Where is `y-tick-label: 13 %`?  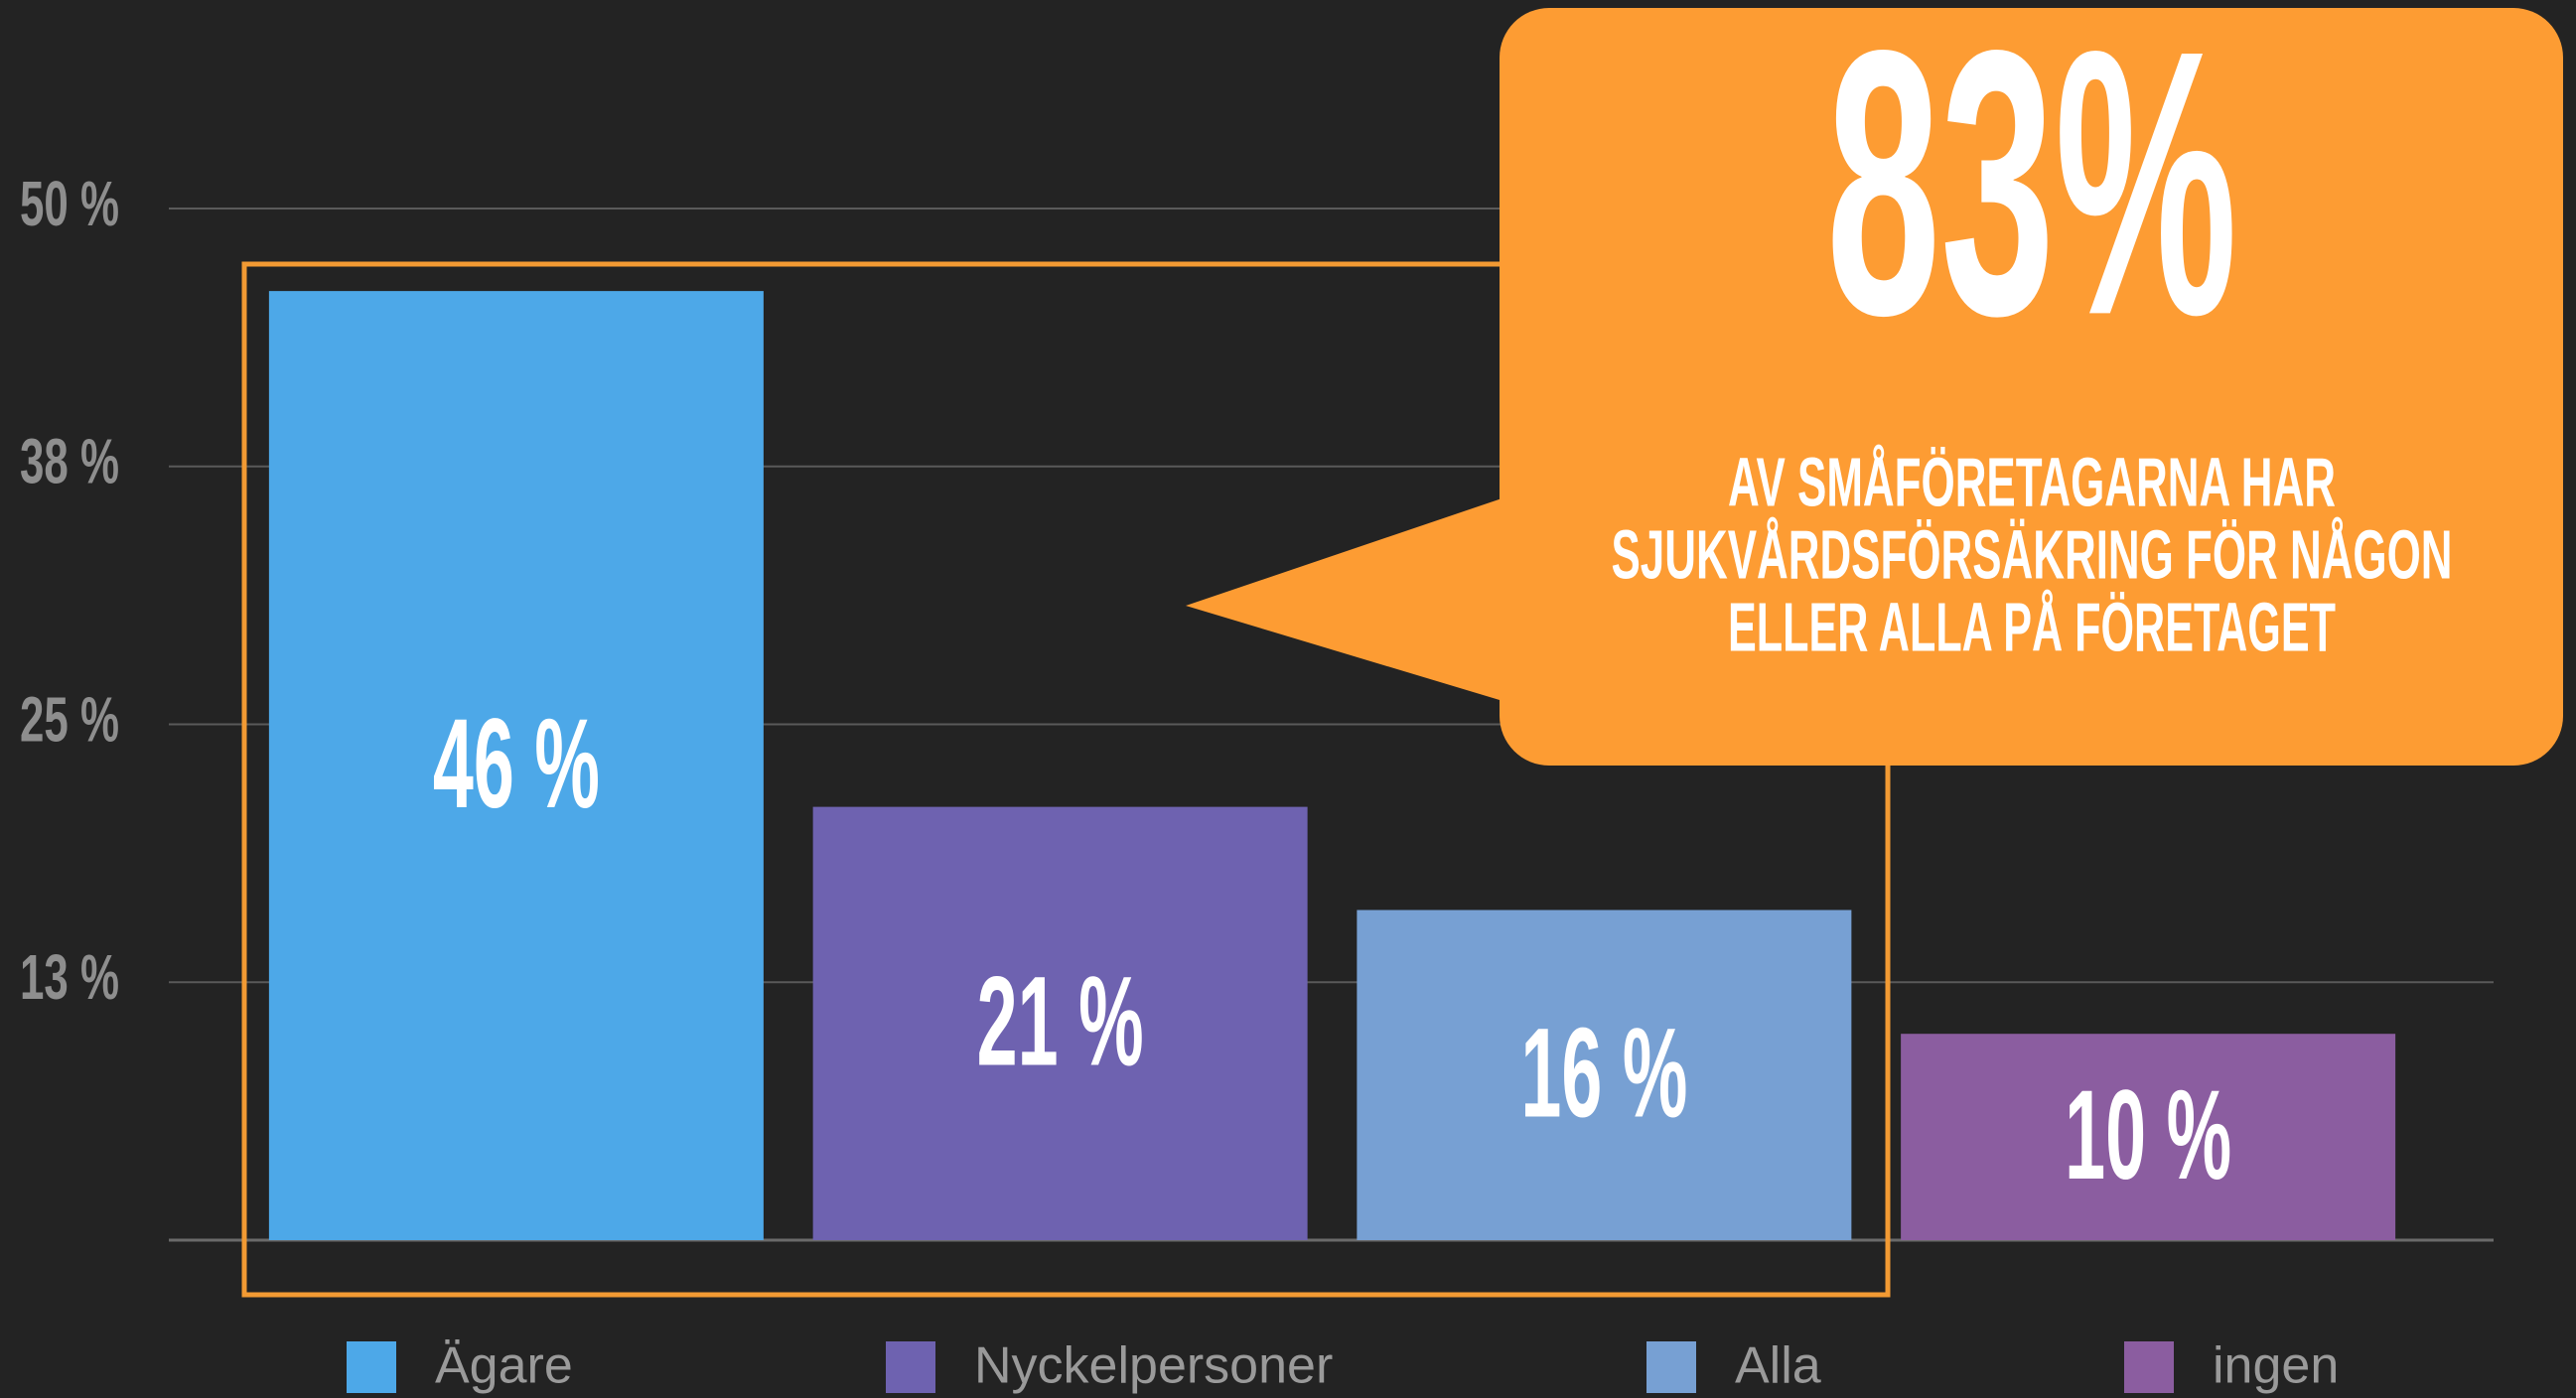 y-tick-label: 13 % is located at coordinates (70, 977).